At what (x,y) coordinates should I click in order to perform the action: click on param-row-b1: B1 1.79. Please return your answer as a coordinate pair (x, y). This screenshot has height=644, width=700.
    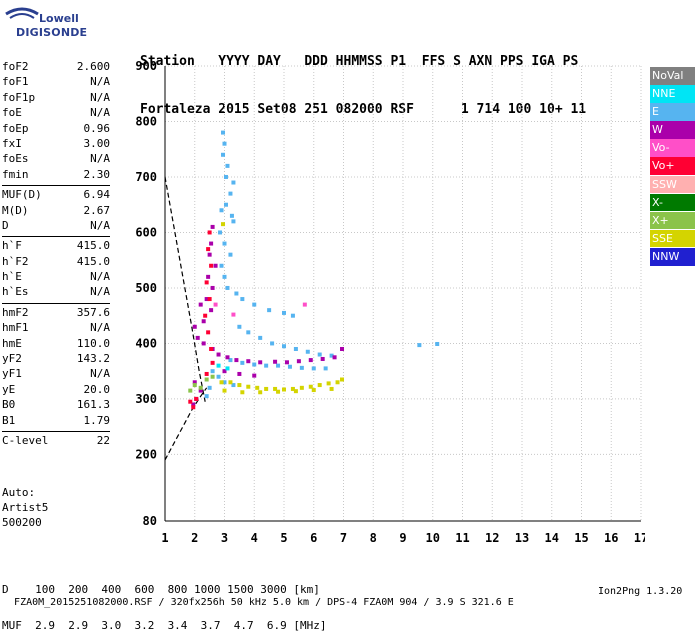
    Looking at the image, I should click on (56, 421).